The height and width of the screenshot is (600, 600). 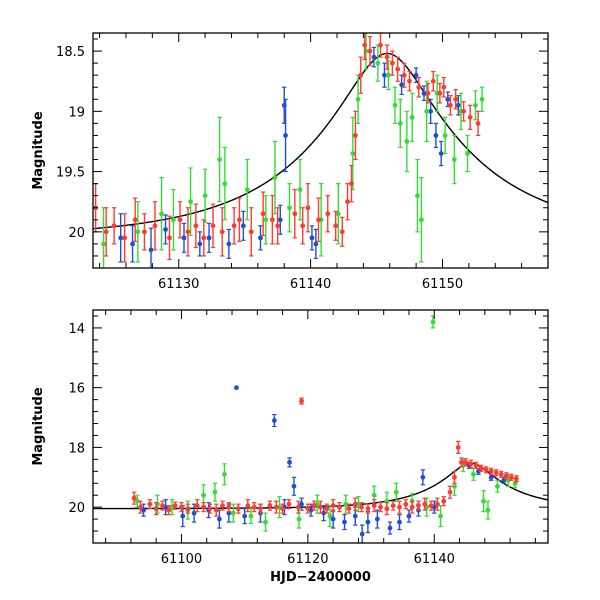 I want to click on series-red, so click(x=325, y=457).